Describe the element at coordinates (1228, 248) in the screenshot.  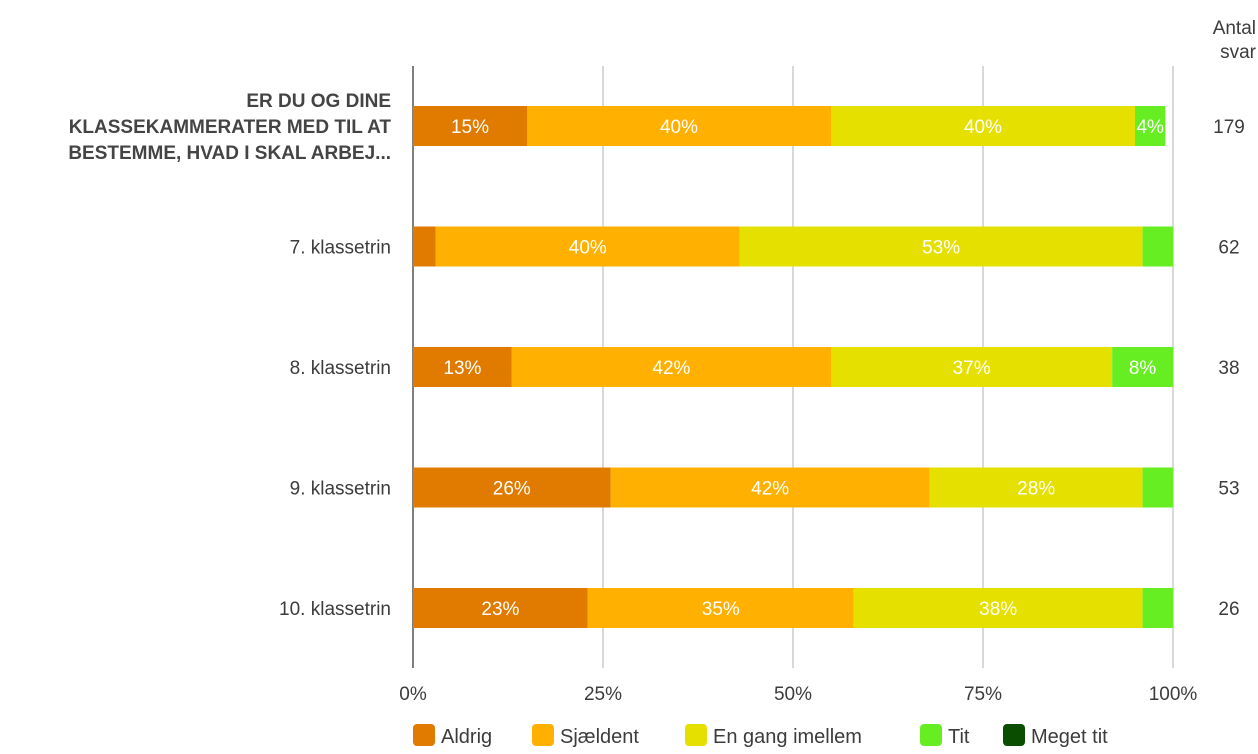
I see `count-value: 62` at that location.